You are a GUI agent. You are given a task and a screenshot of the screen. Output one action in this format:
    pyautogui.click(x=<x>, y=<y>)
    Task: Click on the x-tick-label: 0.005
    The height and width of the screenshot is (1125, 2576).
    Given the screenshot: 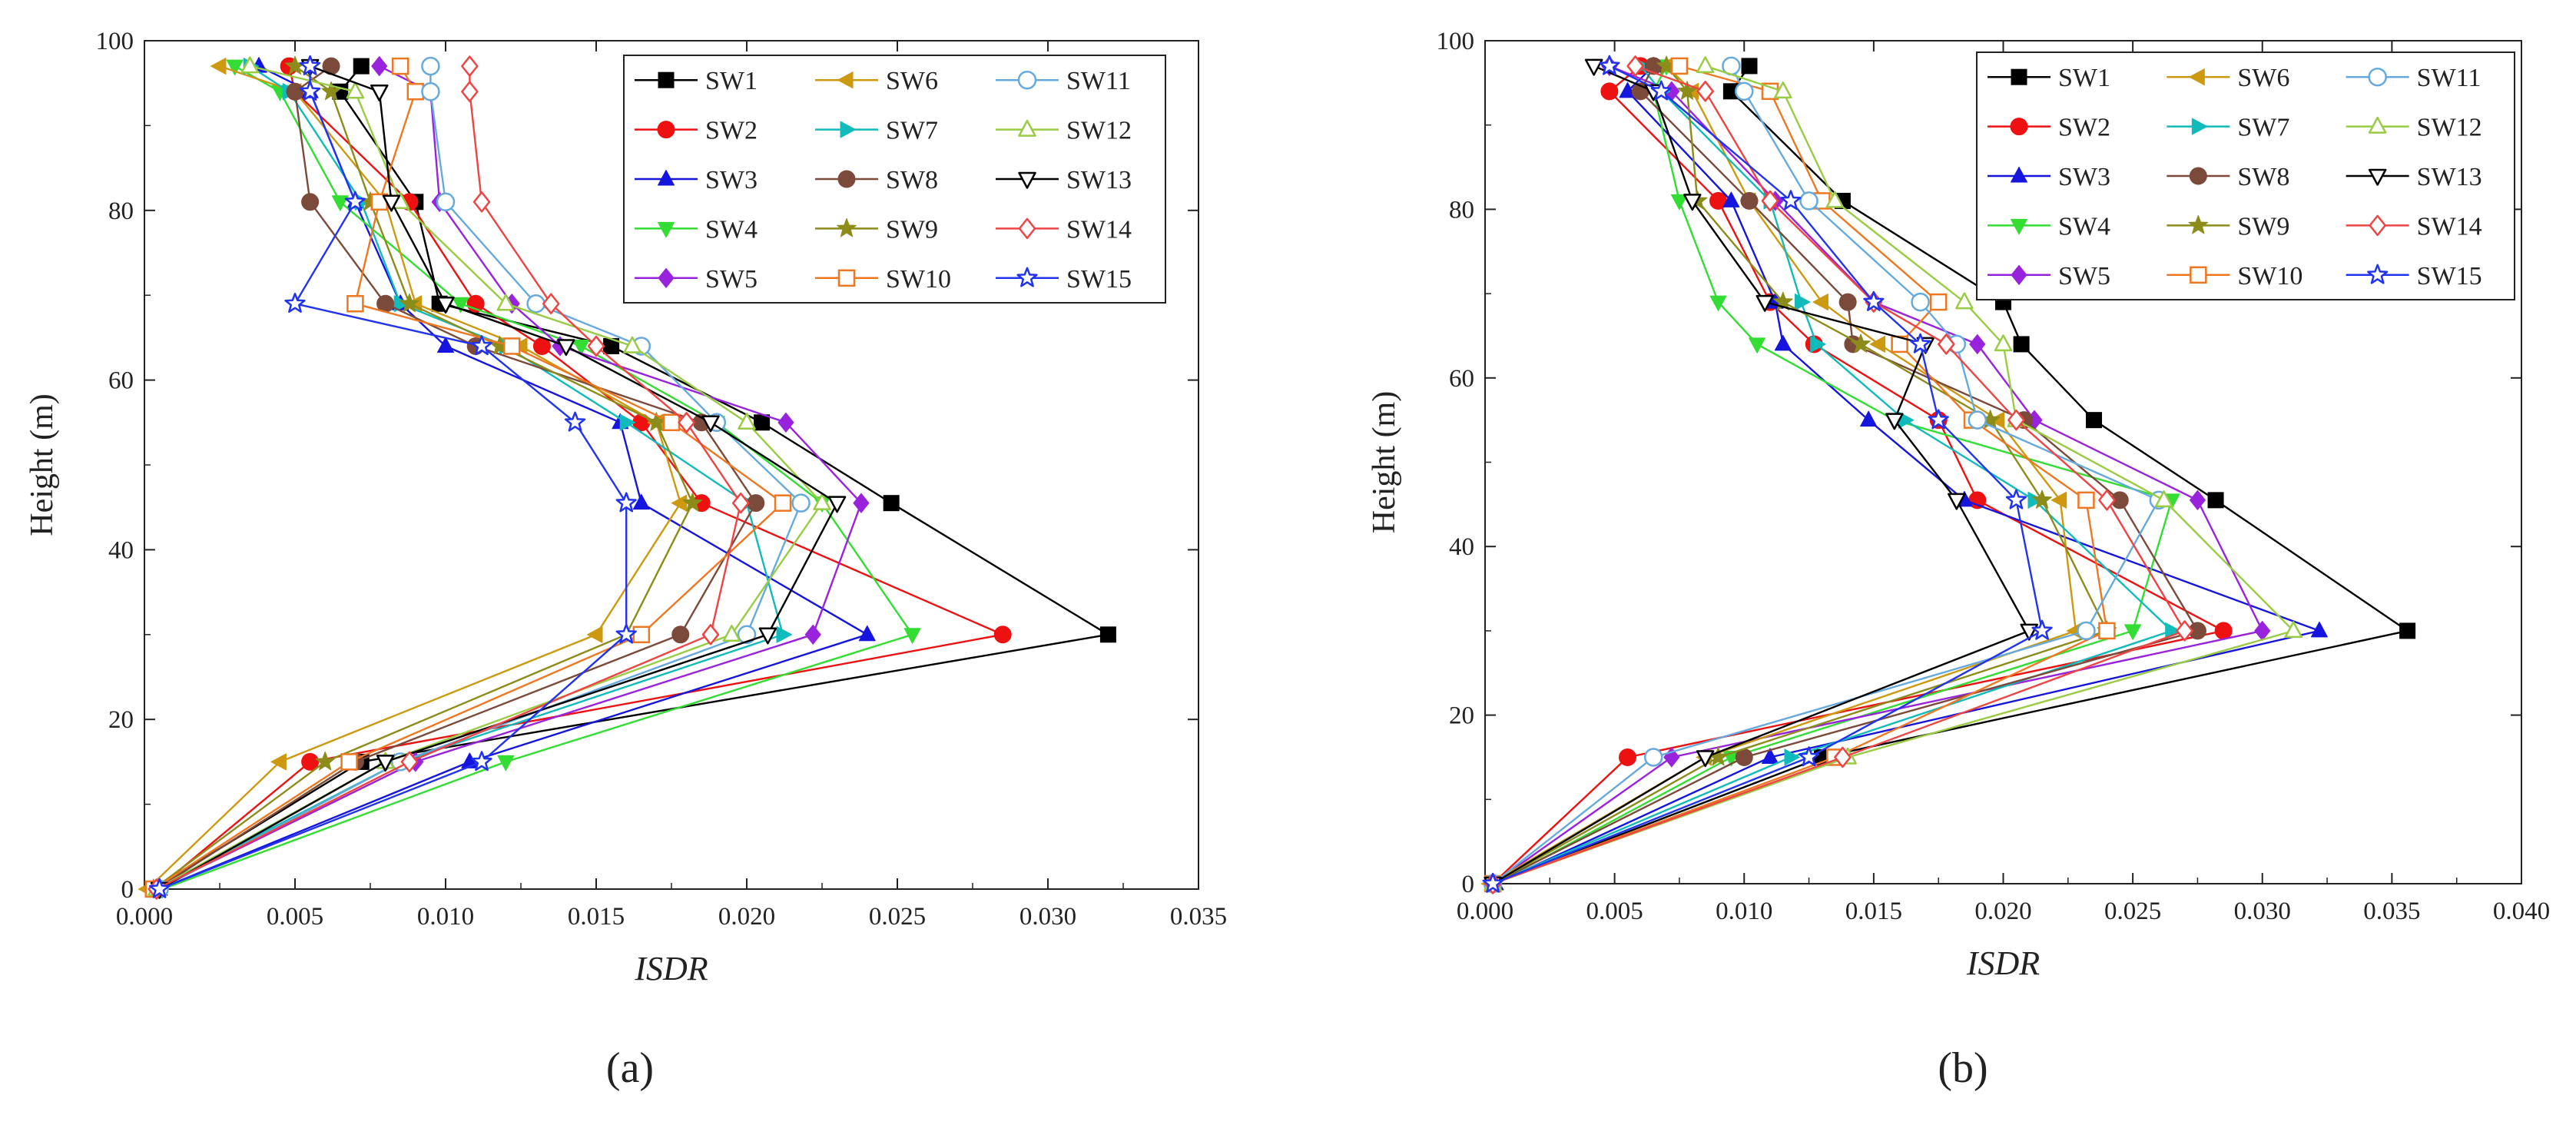 What is the action you would take?
    pyautogui.click(x=1614, y=911)
    